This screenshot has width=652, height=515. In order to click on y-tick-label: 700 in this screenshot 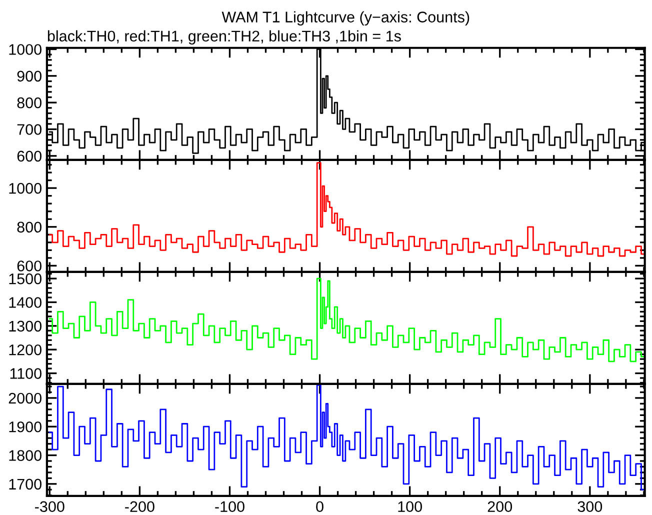, I will do `click(29, 129)`.